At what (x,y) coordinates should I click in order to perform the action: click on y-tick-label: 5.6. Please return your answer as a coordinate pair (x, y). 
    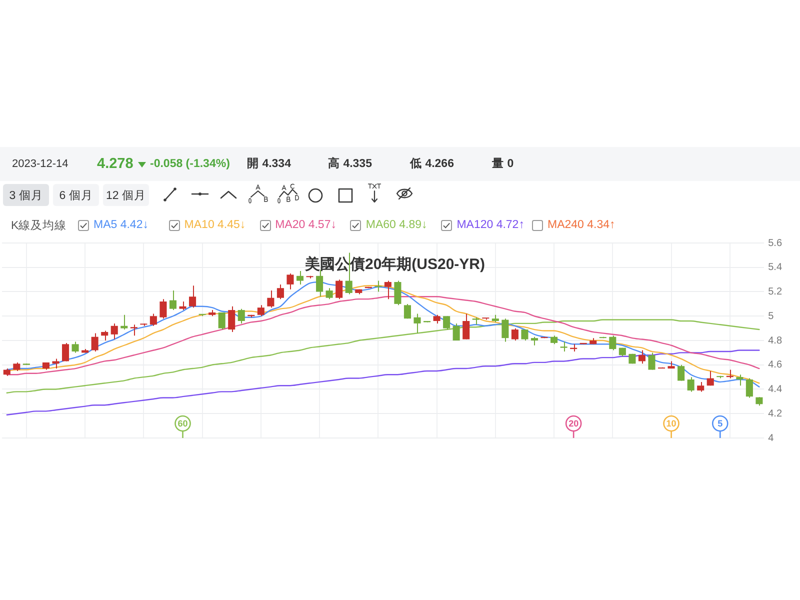
    Looking at the image, I should click on (775, 243).